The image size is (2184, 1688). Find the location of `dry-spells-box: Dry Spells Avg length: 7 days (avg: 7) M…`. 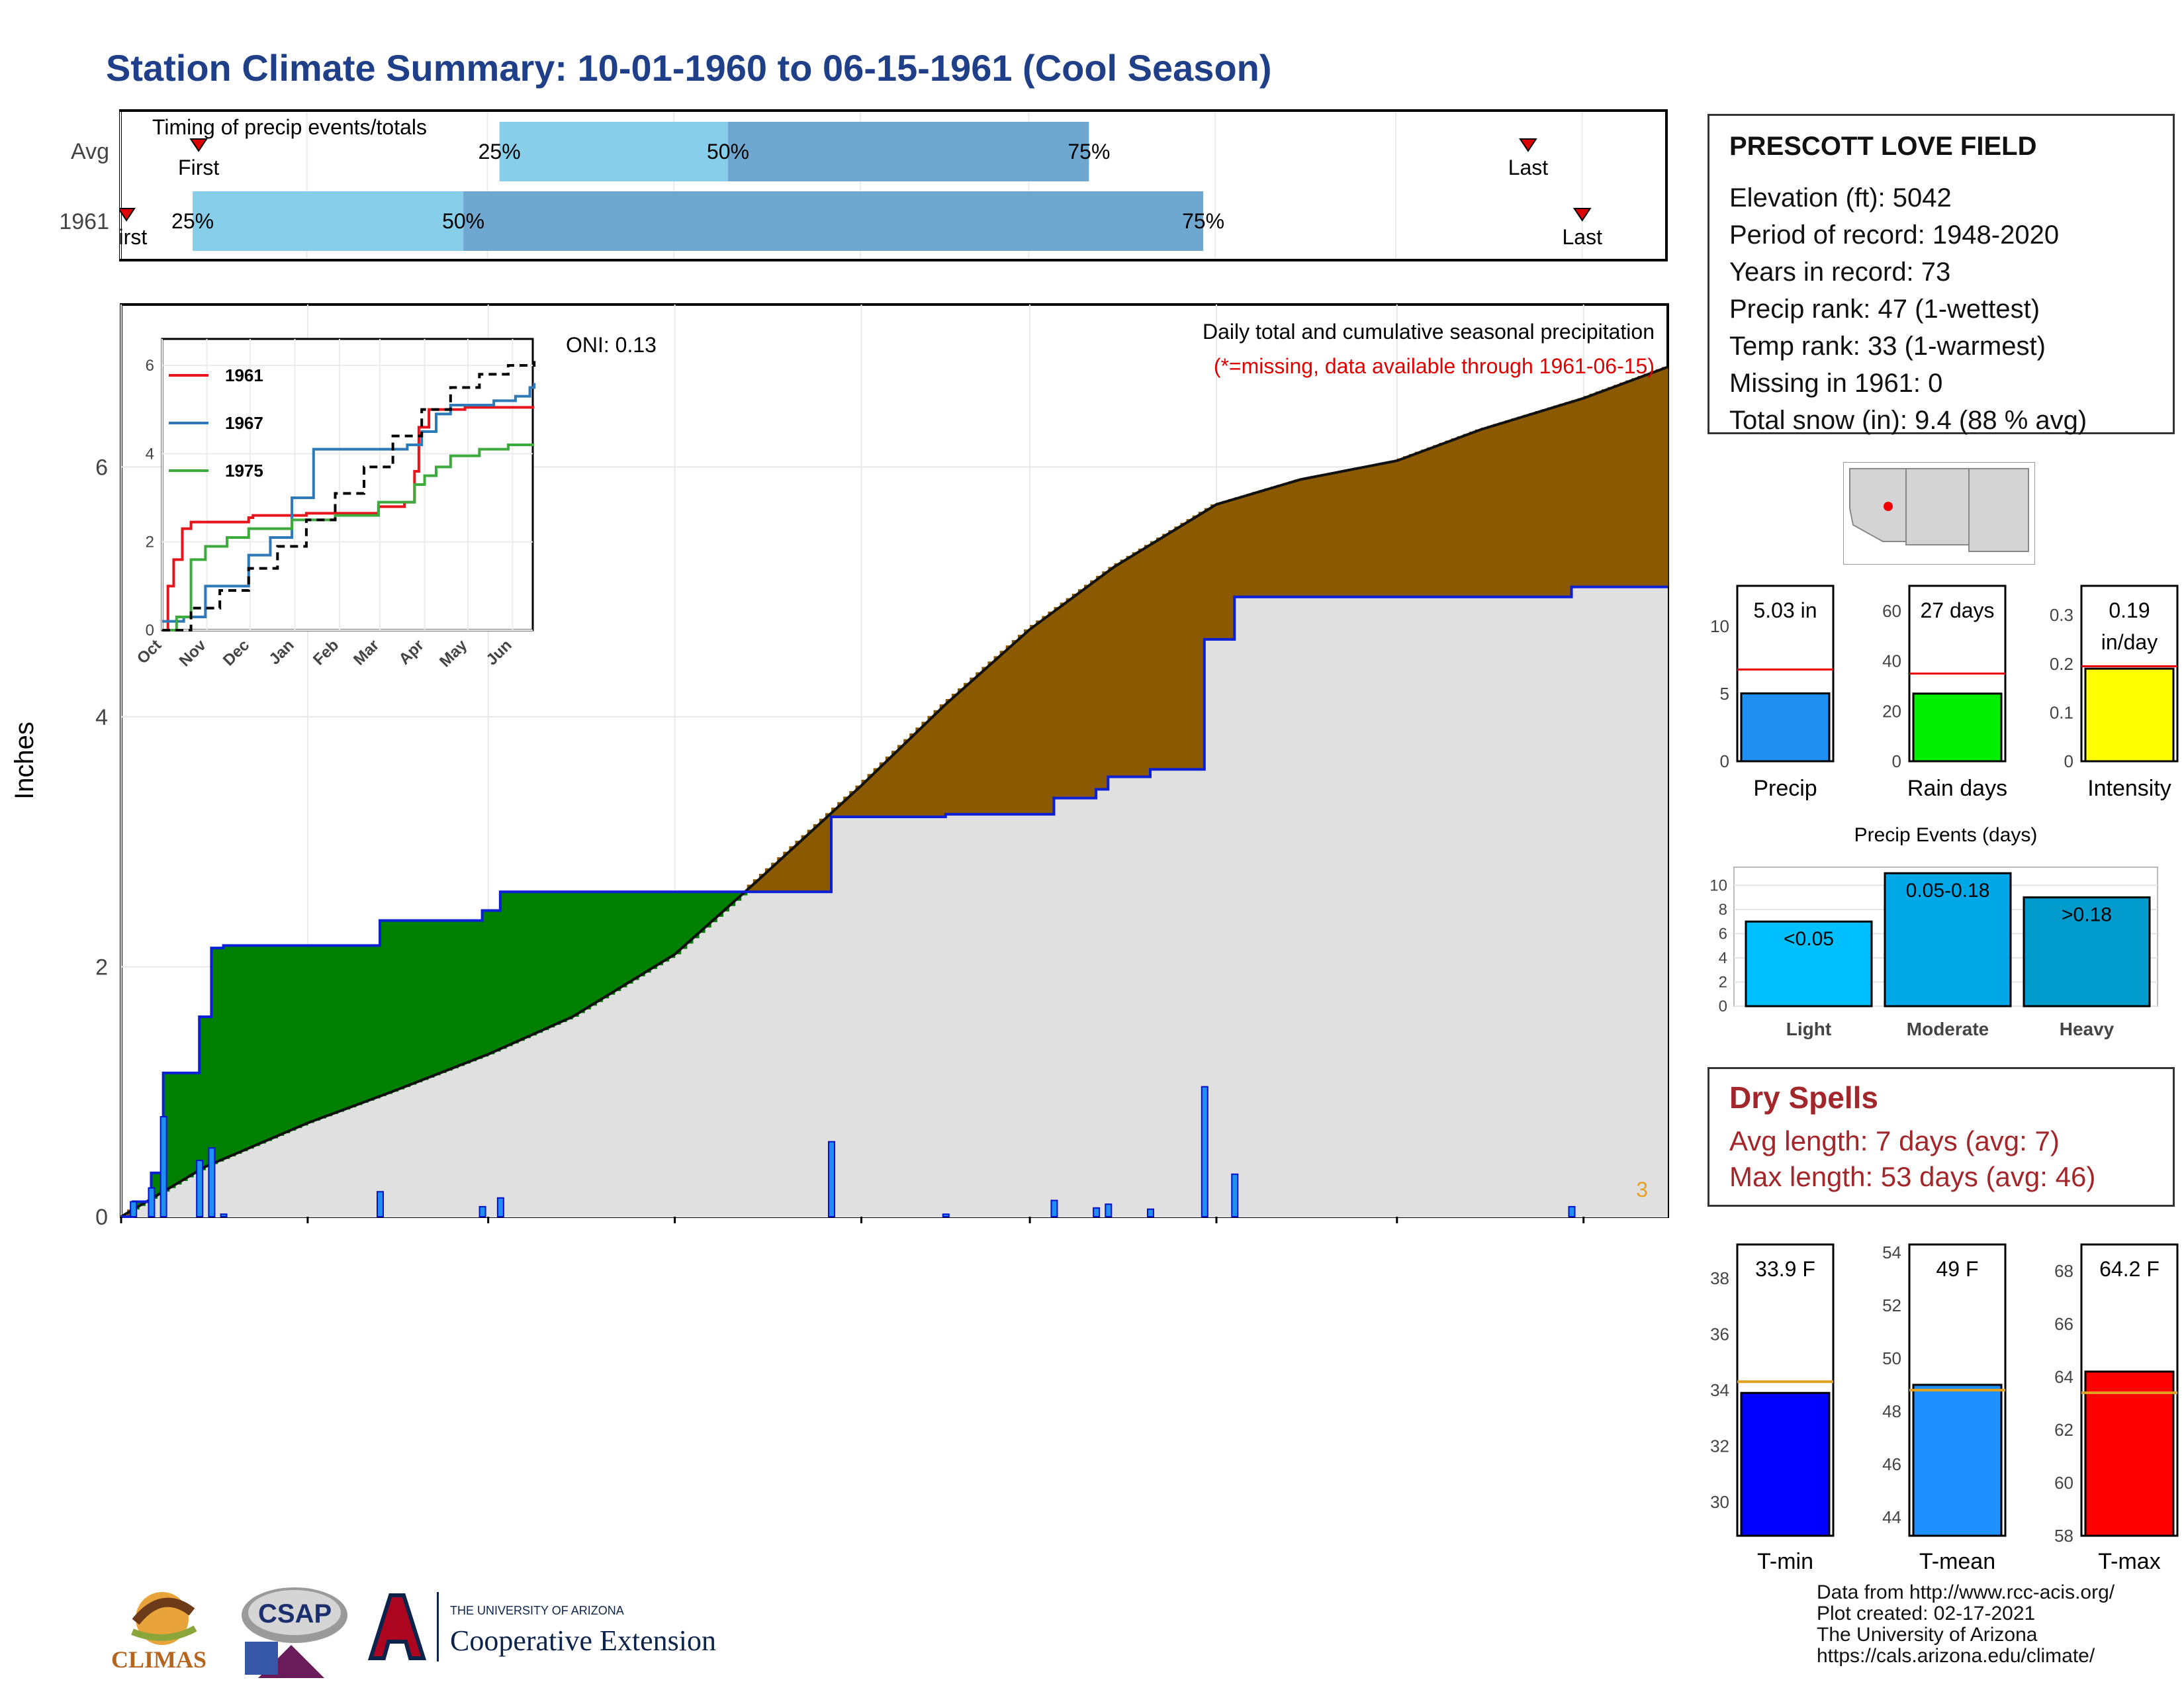

dry-spells-box: Dry Spells Avg length: 7 days (avg: 7) M… is located at coordinates (1941, 1137).